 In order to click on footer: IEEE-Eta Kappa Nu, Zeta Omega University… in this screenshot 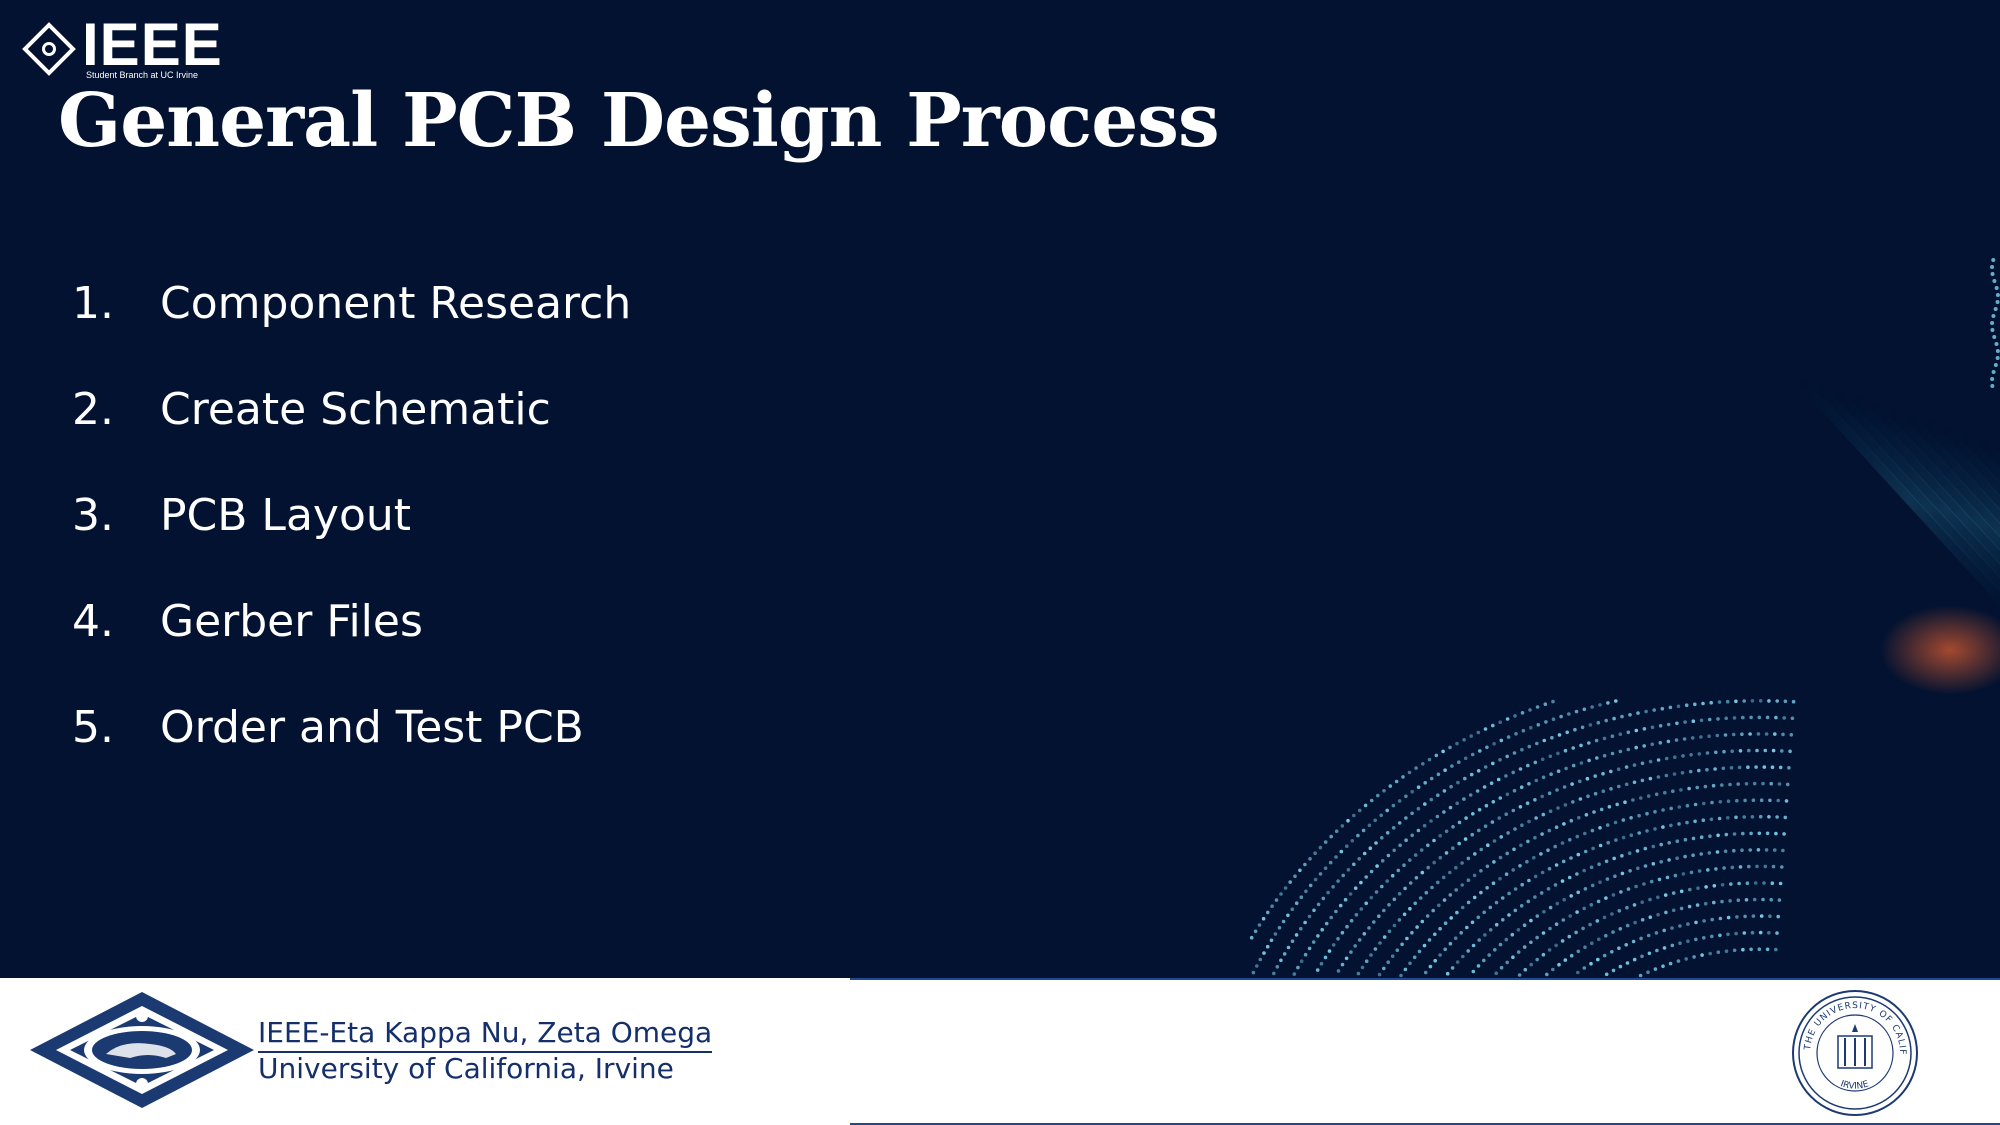, I will do `click(1000, 1051)`.